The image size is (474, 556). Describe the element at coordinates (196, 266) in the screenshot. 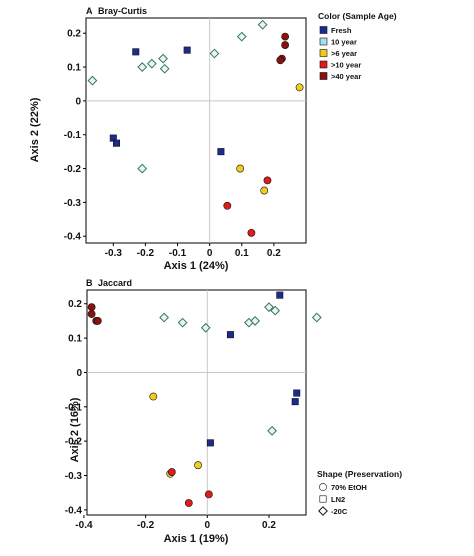

I see `panel-a-x-axis-label: Axis 1 (24%)` at that location.